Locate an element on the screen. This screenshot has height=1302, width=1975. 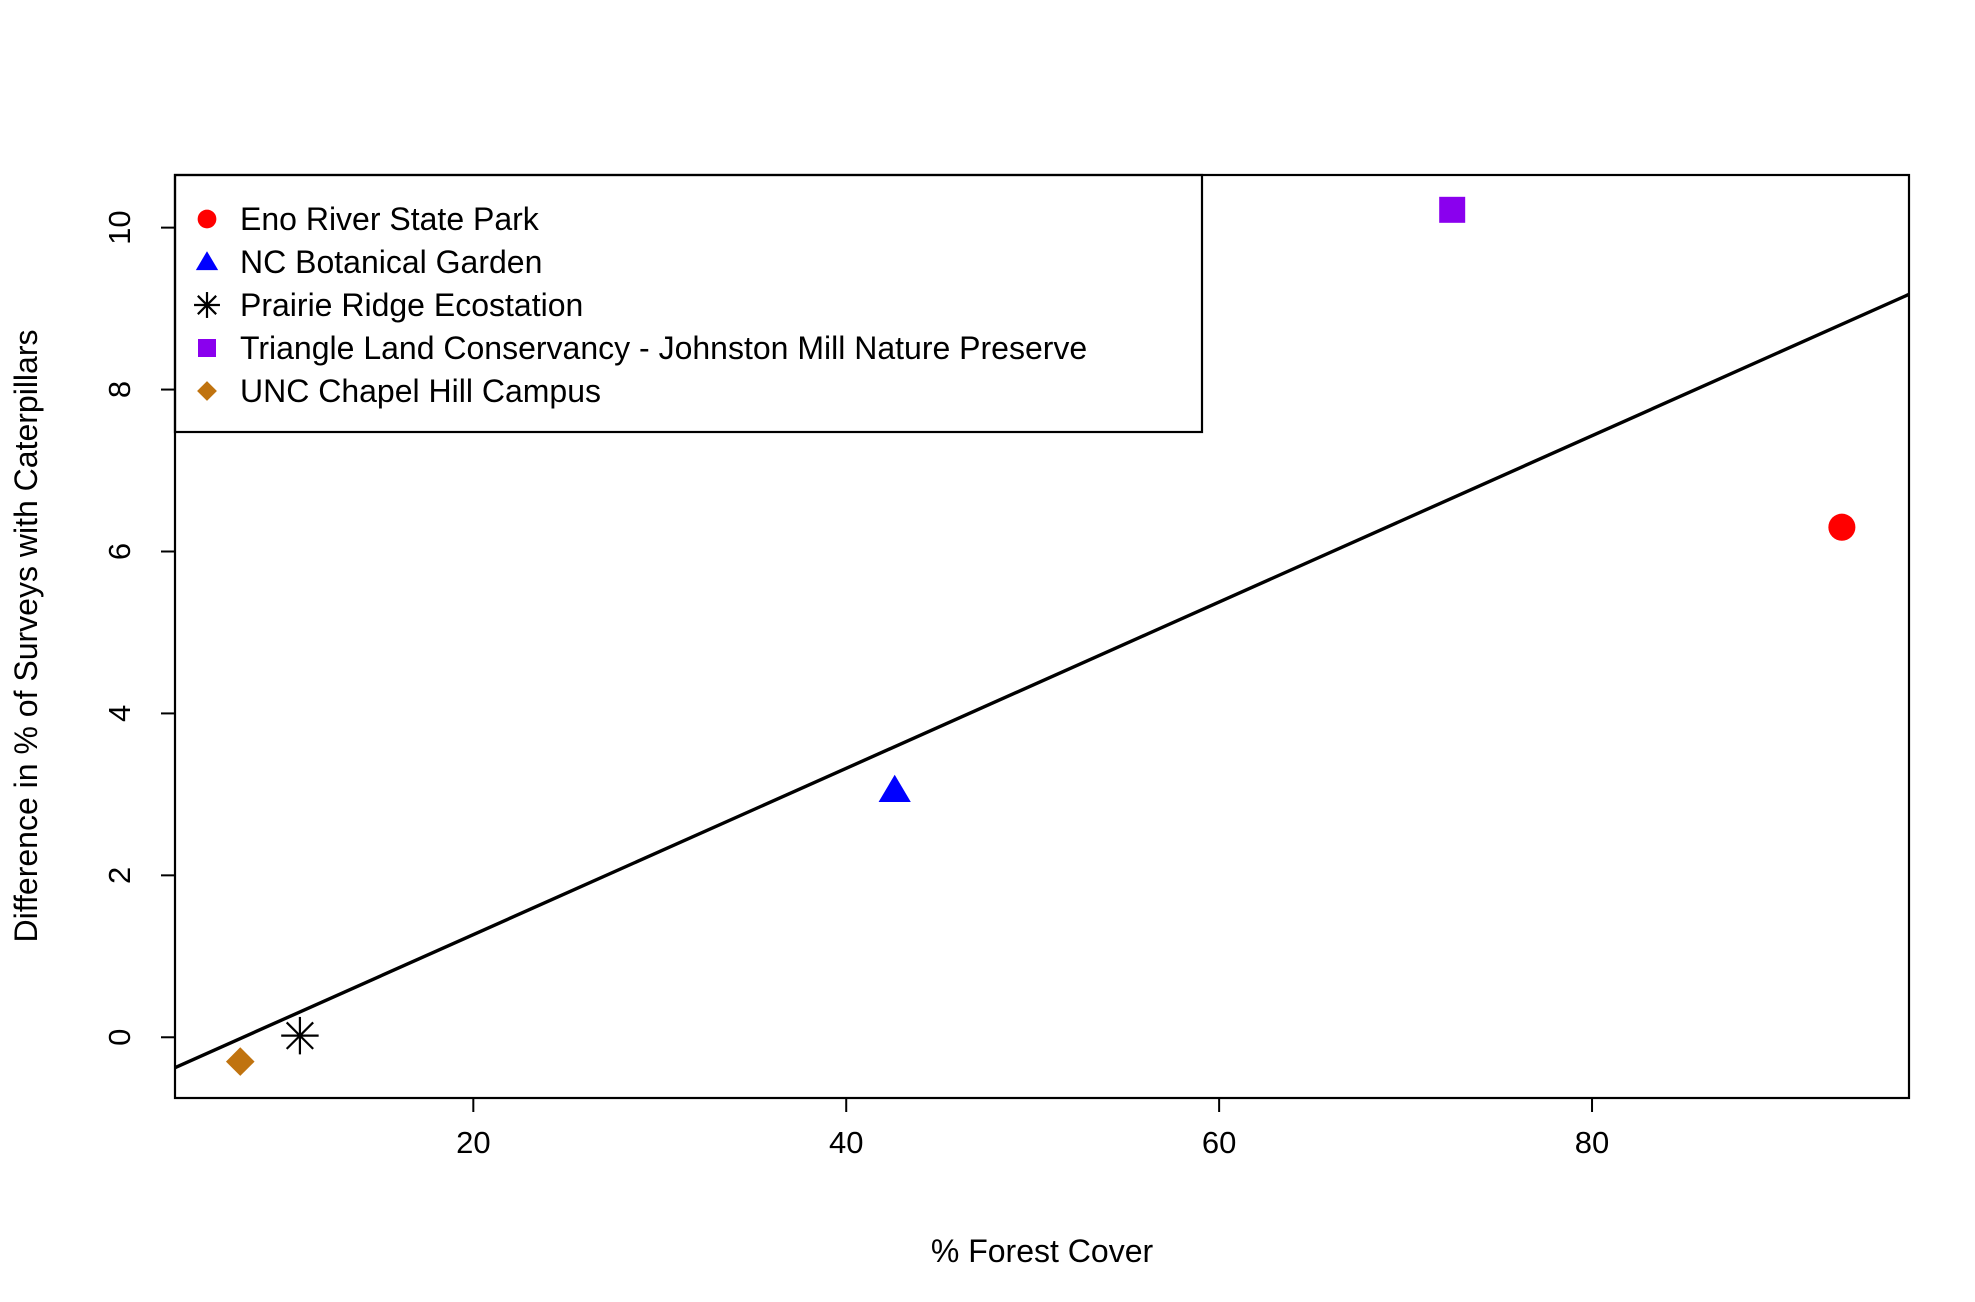
x-axis-title: % Forest Cover is located at coordinates (1042, 1251).